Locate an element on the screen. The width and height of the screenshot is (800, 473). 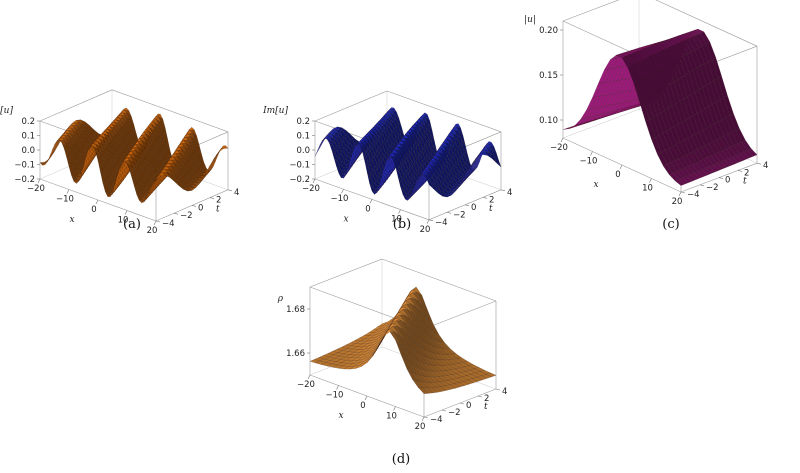
z-axis: 0.2 0.1 0.0 −0.1 −0.2 Im[u] is located at coordinates (288, 145).